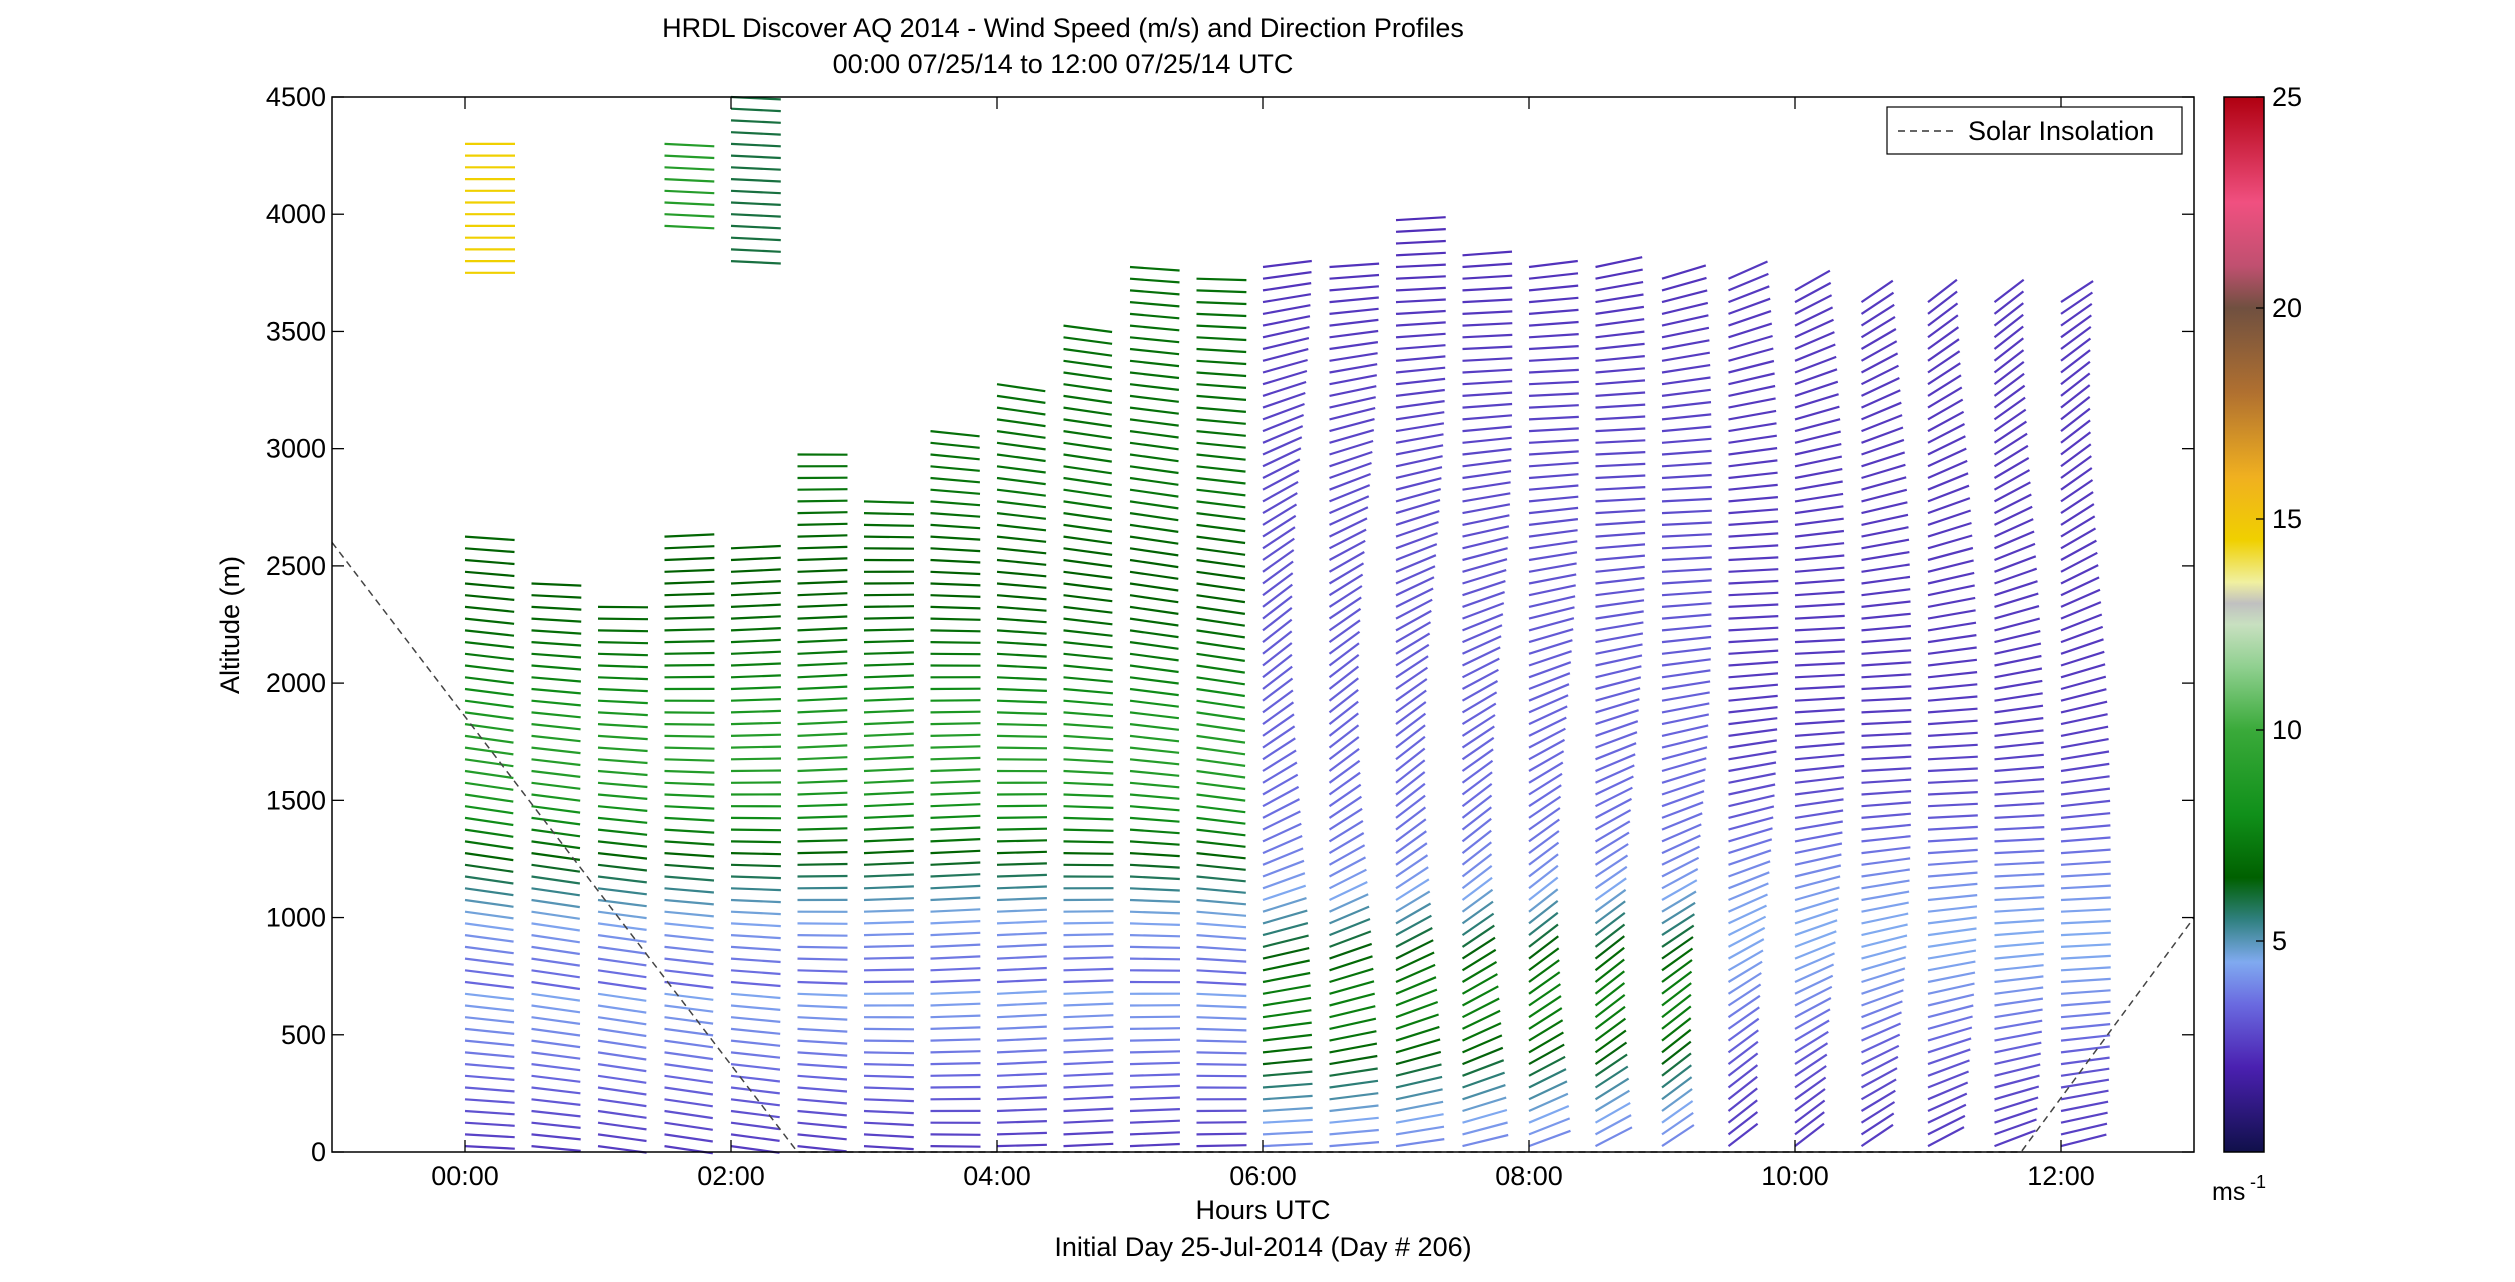 The image size is (2515, 1282). Describe the element at coordinates (465, 1176) in the screenshot. I see `x-tick-label: 00:00` at that location.